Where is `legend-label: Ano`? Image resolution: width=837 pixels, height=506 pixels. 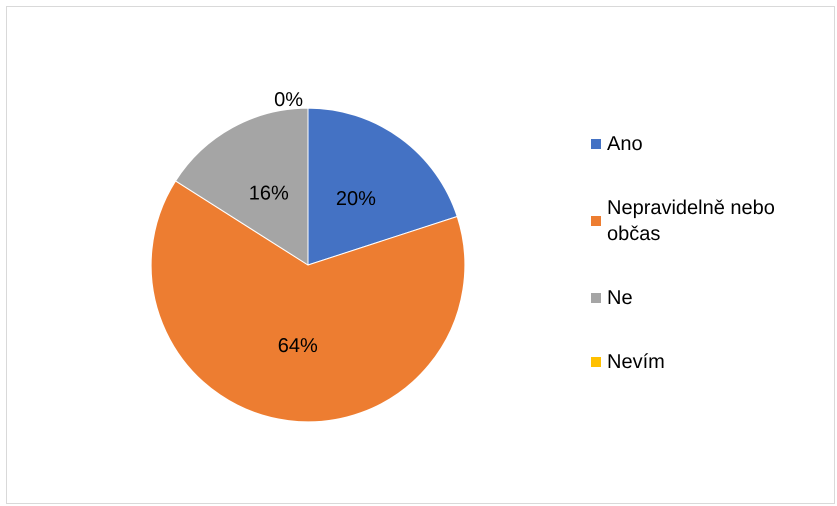
legend-label: Ano is located at coordinates (625, 144).